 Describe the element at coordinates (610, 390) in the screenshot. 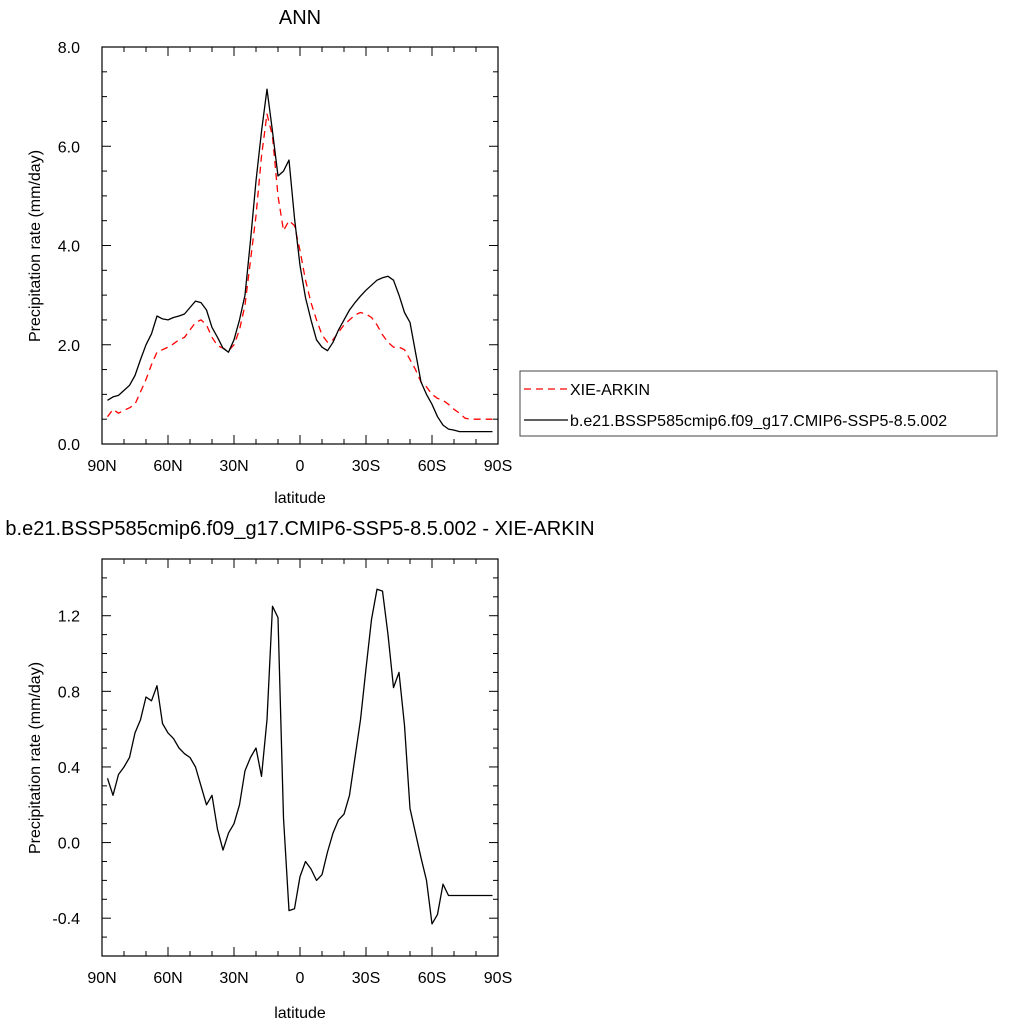

I see `legend-label-xie-arkin: XIE-ARKIN` at that location.